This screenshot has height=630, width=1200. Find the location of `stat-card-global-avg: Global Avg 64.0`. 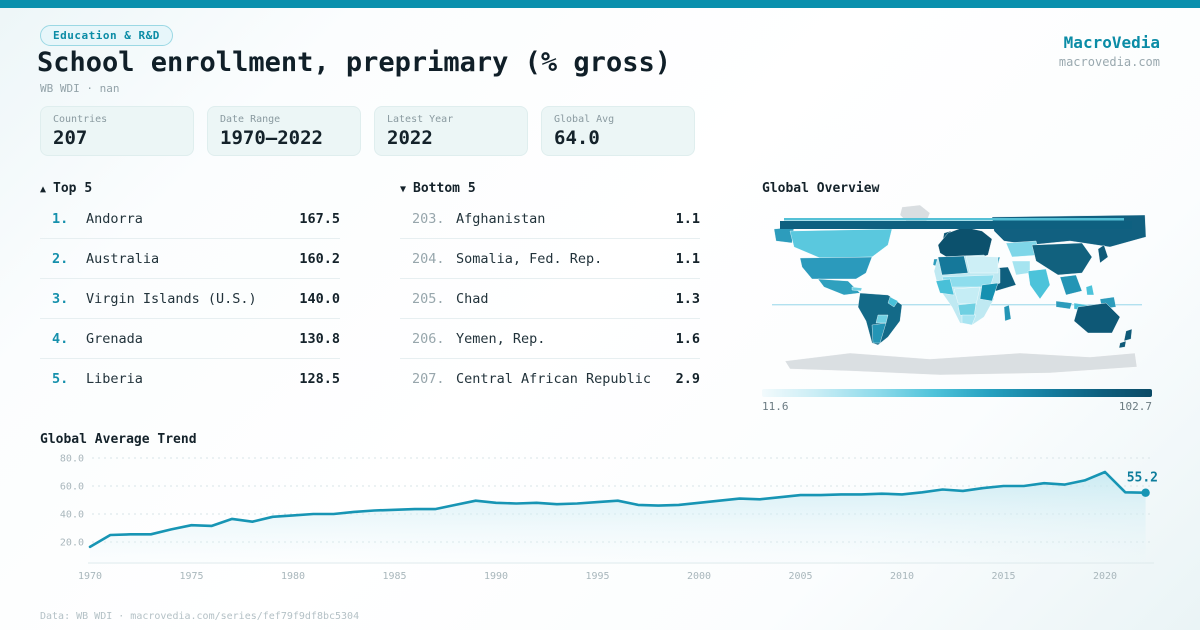

stat-card-global-avg: Global Avg 64.0 is located at coordinates (618, 131).